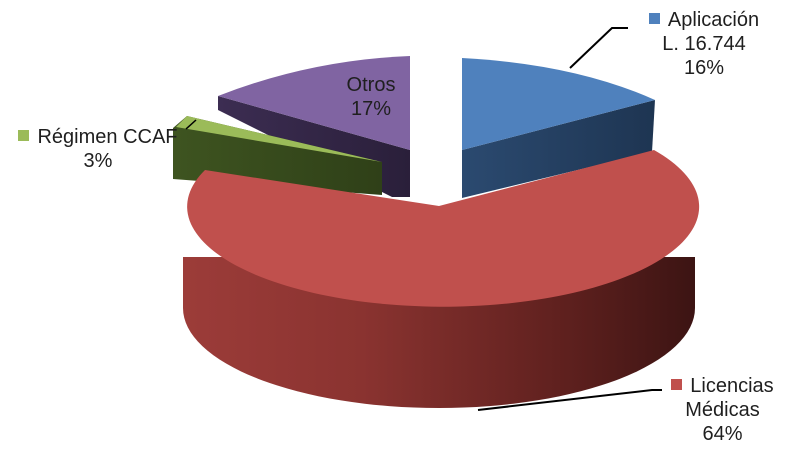  Describe the element at coordinates (598, 48) in the screenshot. I see `leader-line-aplicacion` at that location.